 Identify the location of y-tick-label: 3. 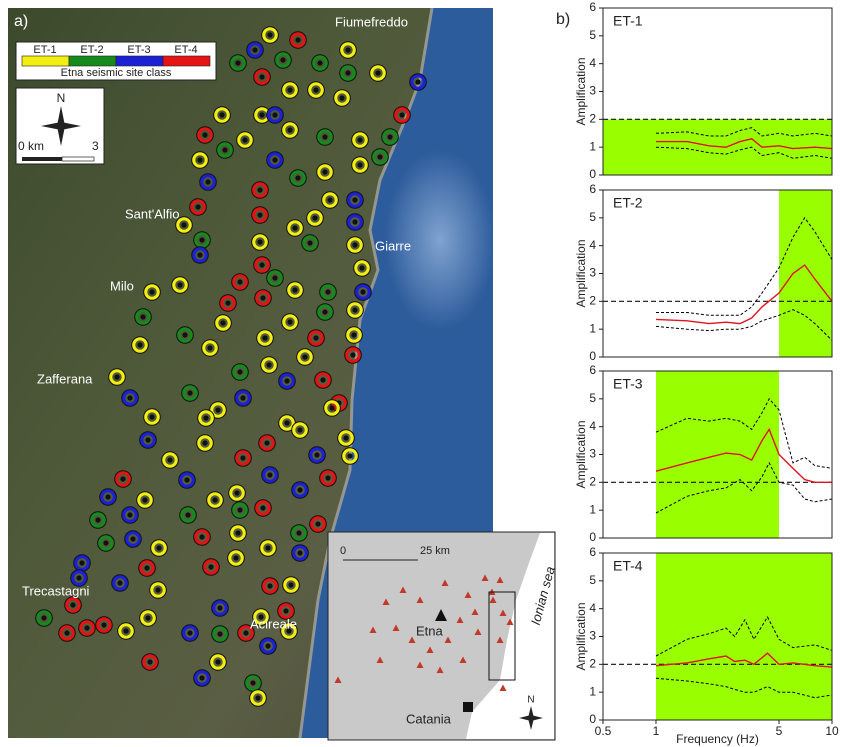
(592, 454).